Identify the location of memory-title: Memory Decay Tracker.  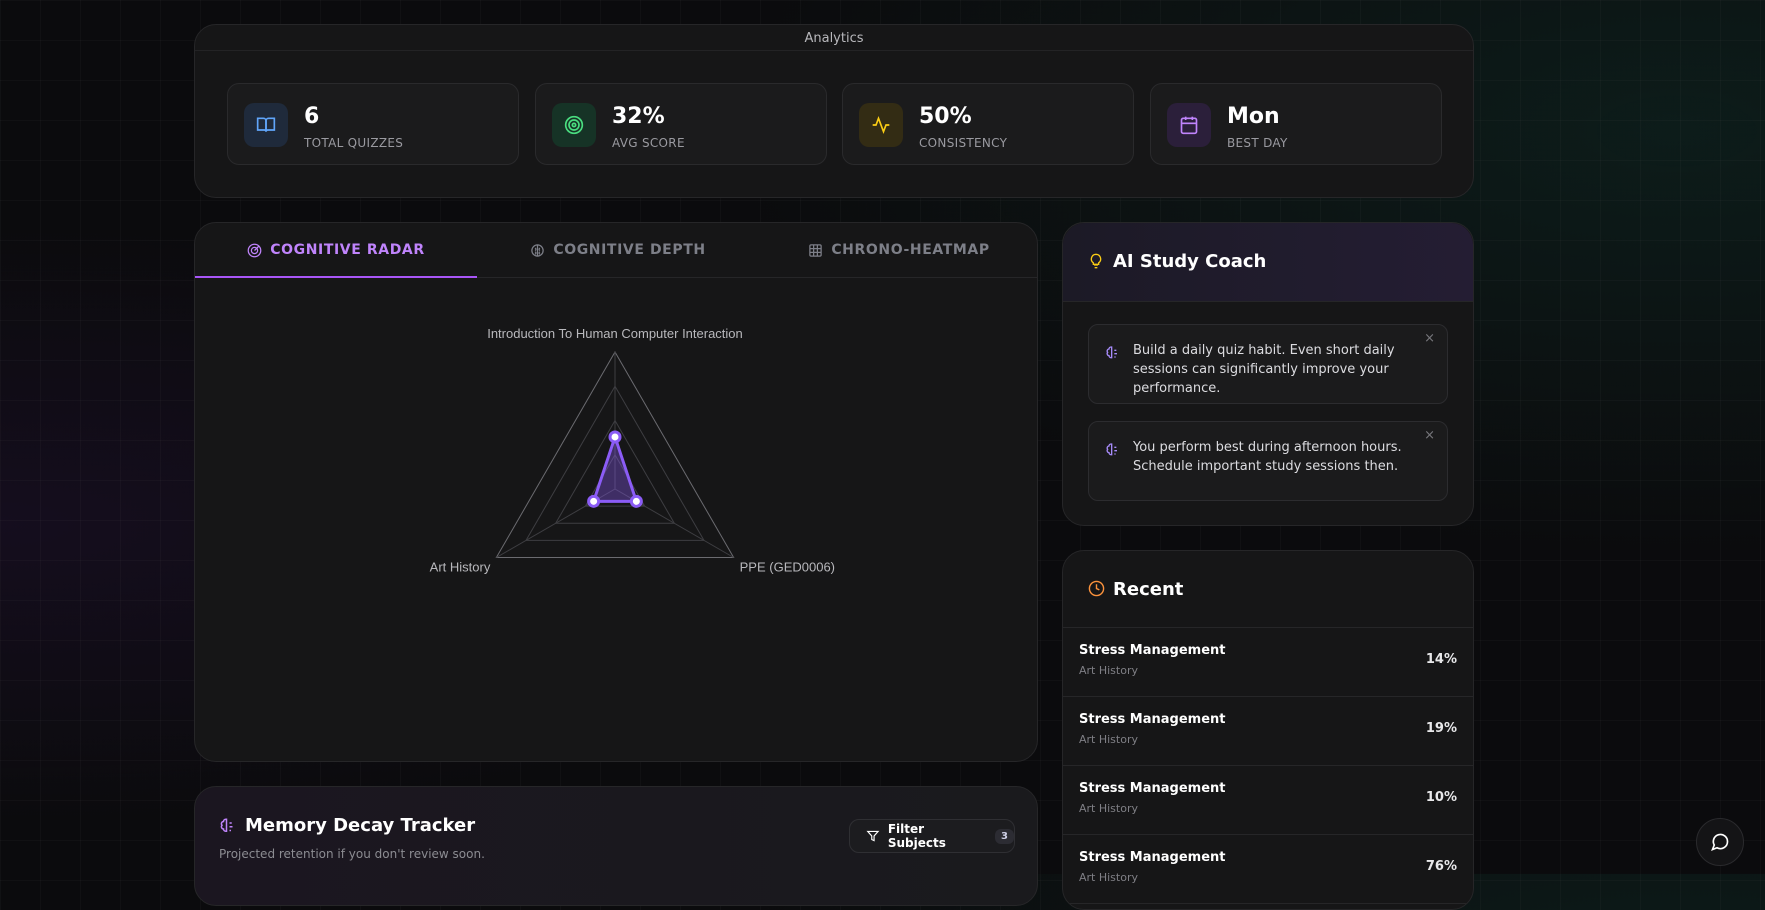
(360, 825).